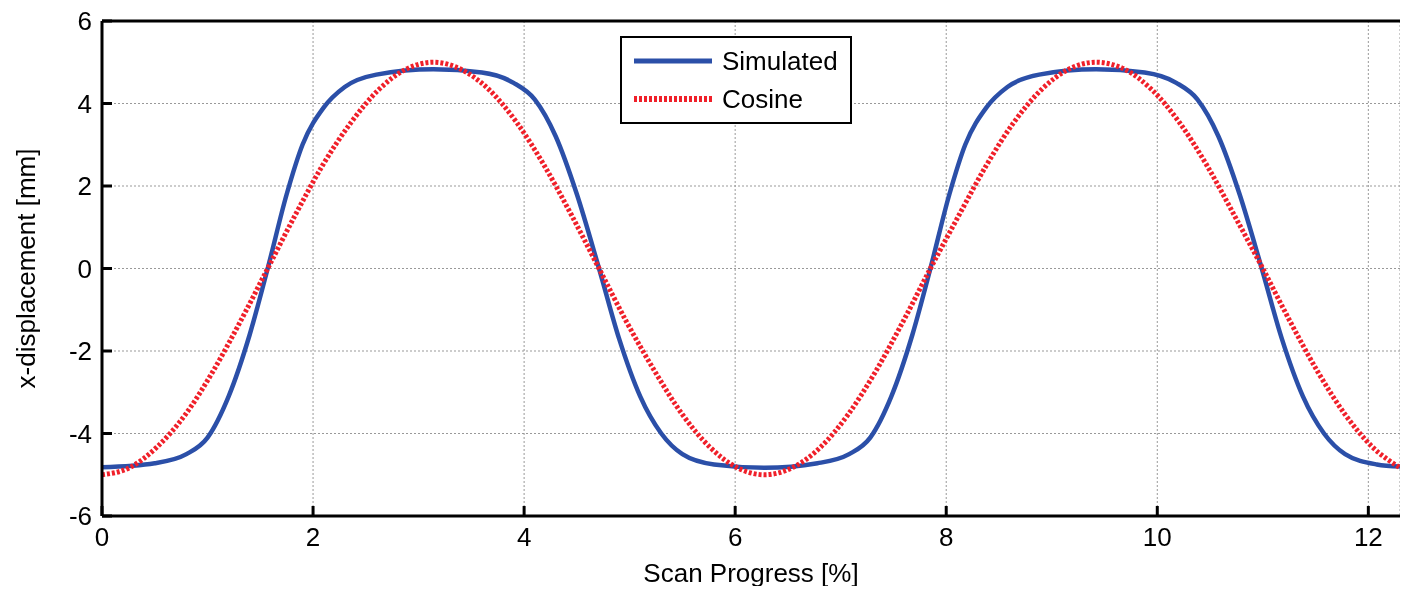 Image resolution: width=1408 pixels, height=596 pixels. What do you see at coordinates (313, 537) in the screenshot?
I see `x-tick-label: 2` at bounding box center [313, 537].